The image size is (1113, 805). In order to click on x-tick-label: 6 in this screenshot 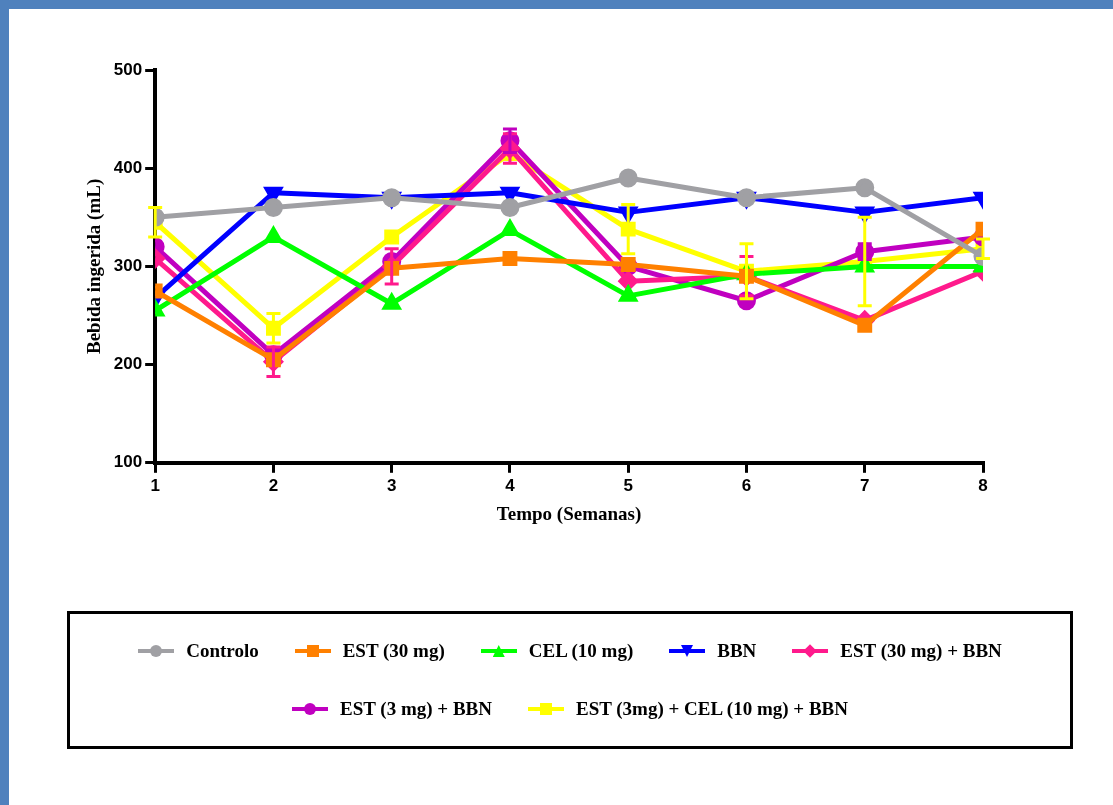, I will do `click(746, 485)`.